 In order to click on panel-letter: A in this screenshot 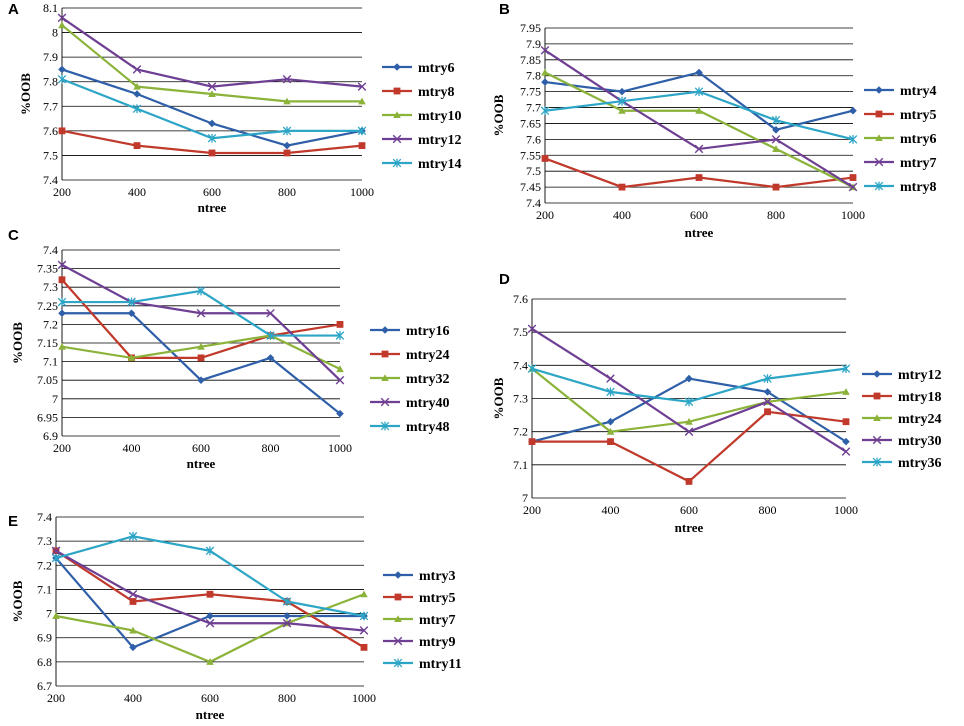, I will do `click(13, 9)`.